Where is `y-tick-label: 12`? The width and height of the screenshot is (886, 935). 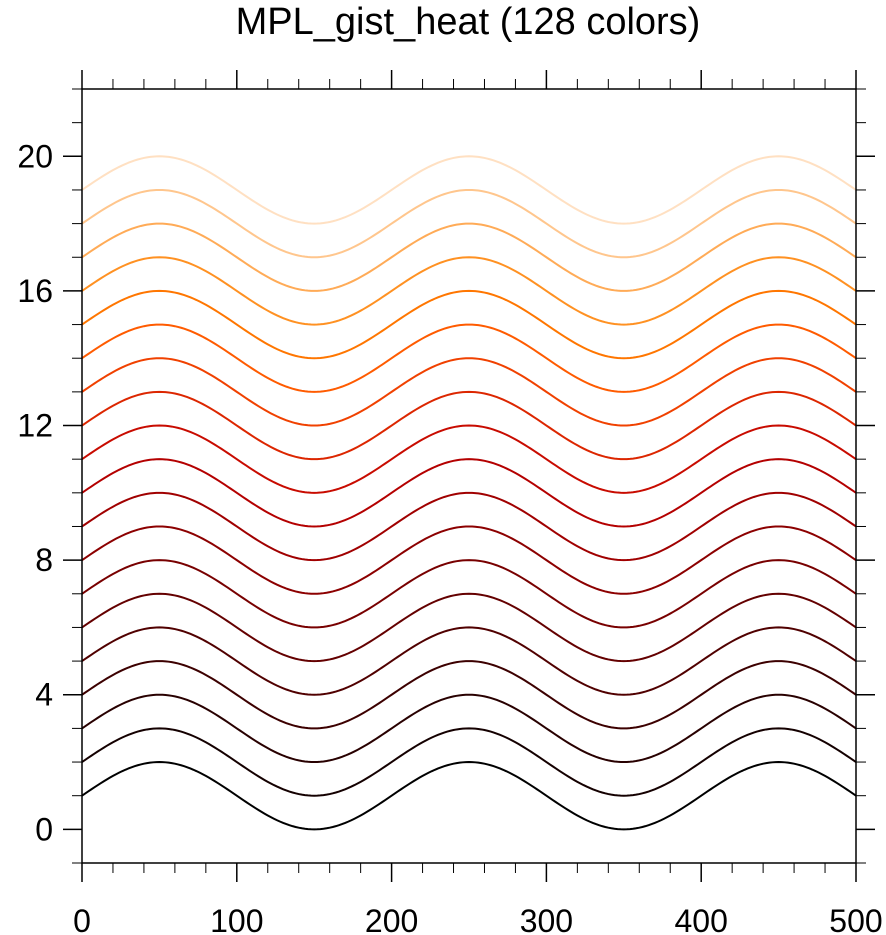 y-tick-label: 12 is located at coordinates (35, 426).